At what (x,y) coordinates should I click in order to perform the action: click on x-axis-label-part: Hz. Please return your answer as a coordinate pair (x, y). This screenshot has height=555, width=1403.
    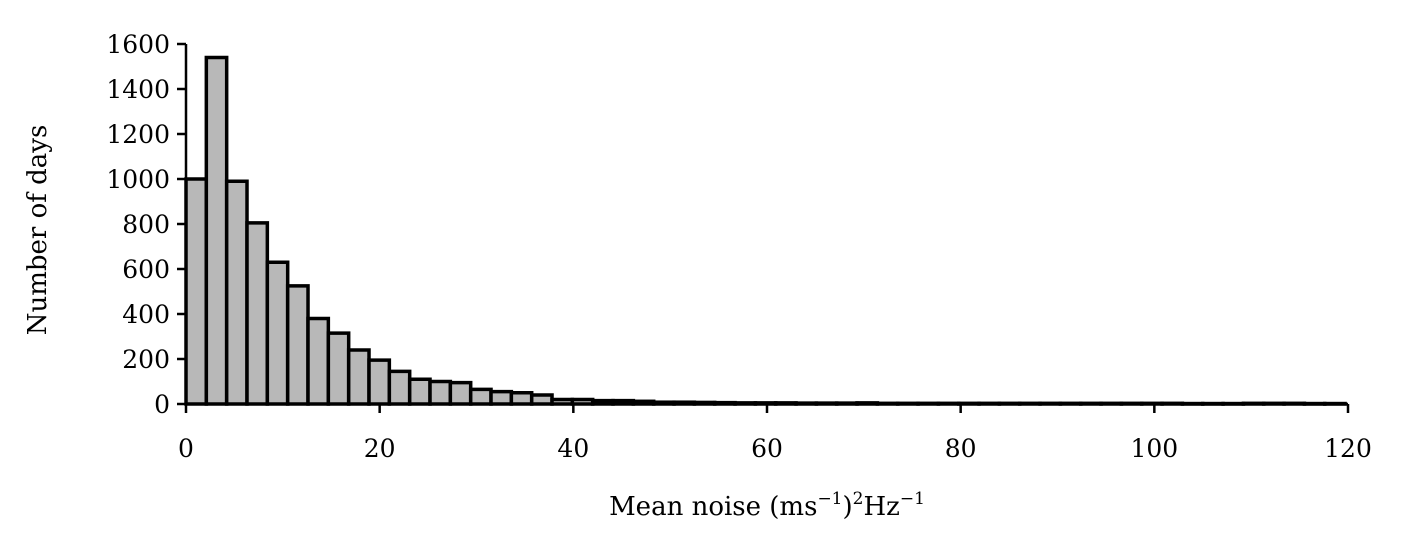
    Looking at the image, I should click on (881, 507).